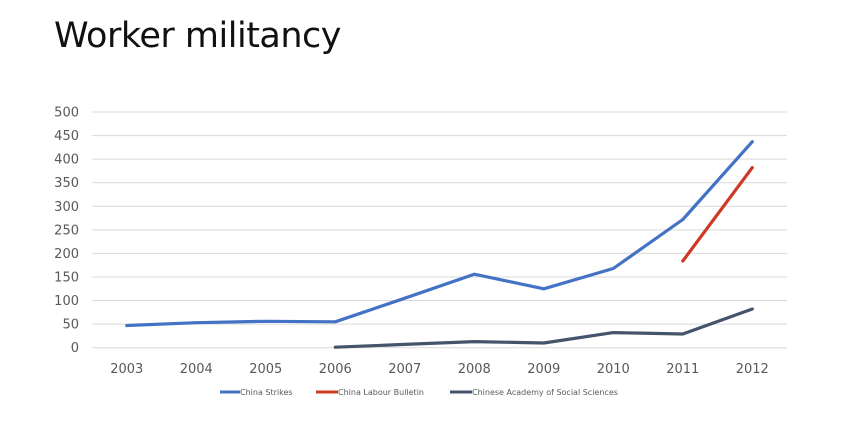 This screenshot has height=427, width=841. What do you see at coordinates (543, 369) in the screenshot?
I see `x-tick-label: 2009` at bounding box center [543, 369].